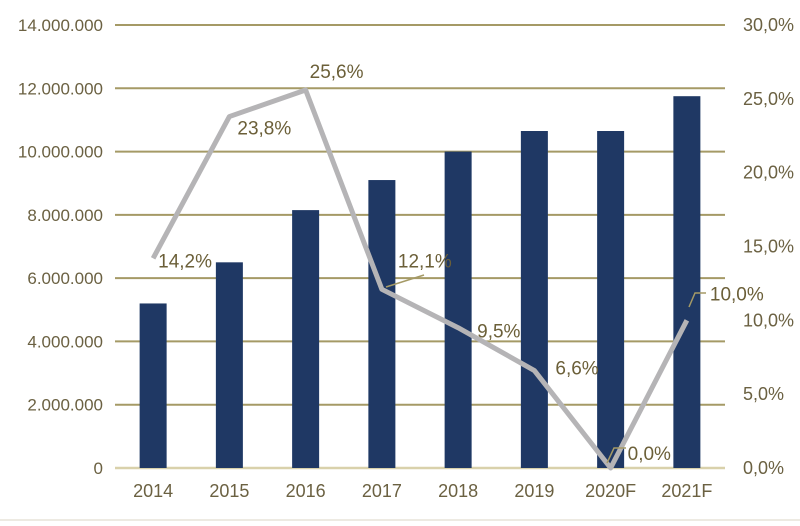 The image size is (800, 526). What do you see at coordinates (60, 152) in the screenshot?
I see `y-axis-label-left: 10.000.000` at bounding box center [60, 152].